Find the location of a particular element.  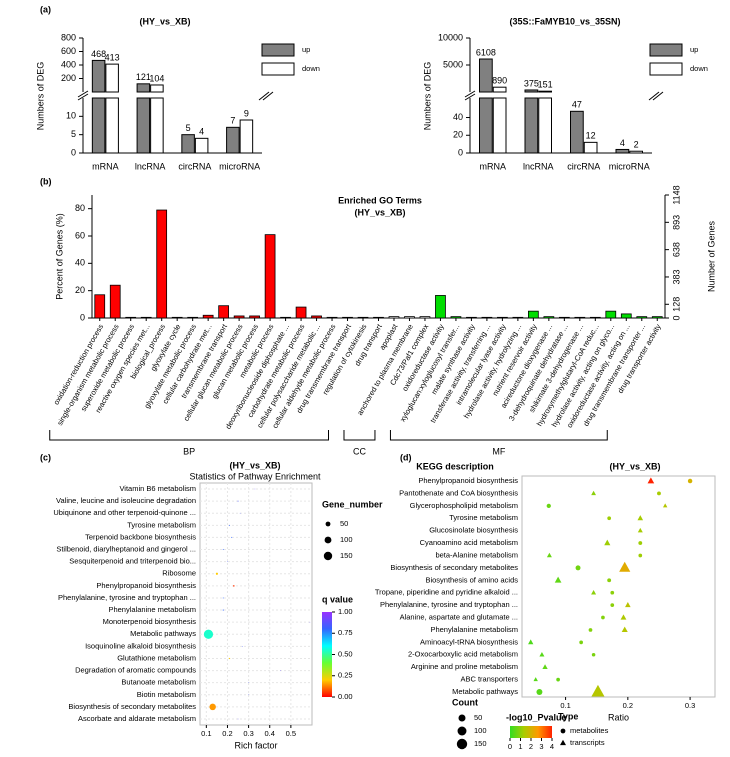

y2-tick-label: 383 is located at coordinates (676, 276).